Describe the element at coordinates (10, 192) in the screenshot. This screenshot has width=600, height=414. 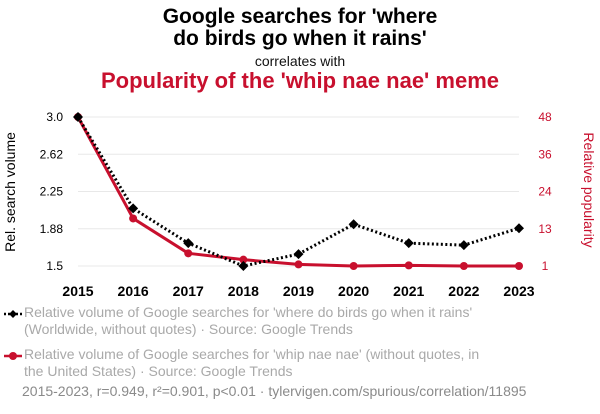
I see `y-left-axis-label: Rel. search volume` at that location.